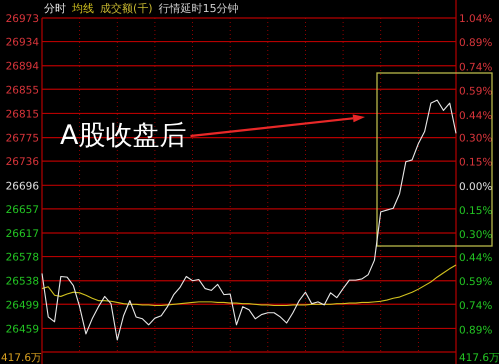 The height and width of the screenshot is (364, 499). I want to click on y-tick-label: 26538, so click(22, 282).